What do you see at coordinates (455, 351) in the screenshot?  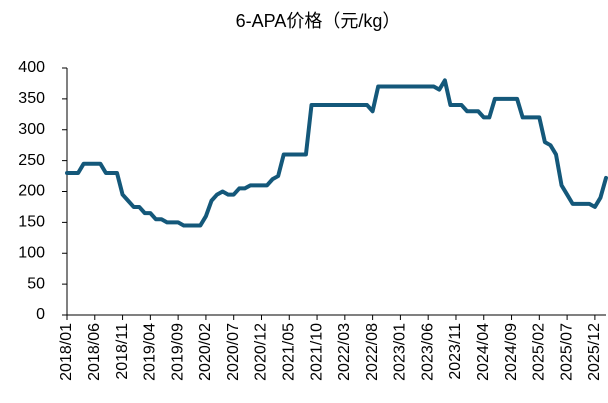 I see `x-tick-label: 2023/11` at bounding box center [455, 351].